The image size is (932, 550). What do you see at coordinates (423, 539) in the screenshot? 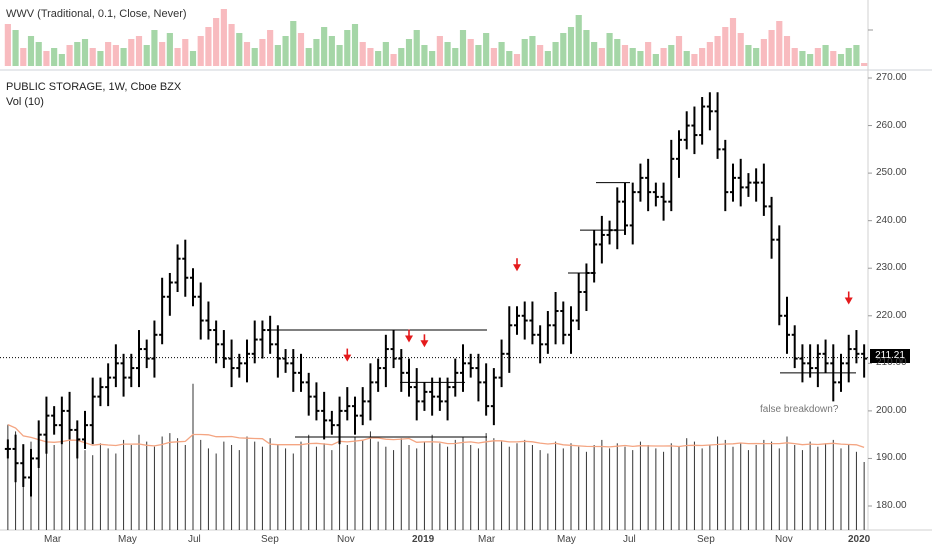
I see `x-tick-label: 2019` at bounding box center [423, 539].